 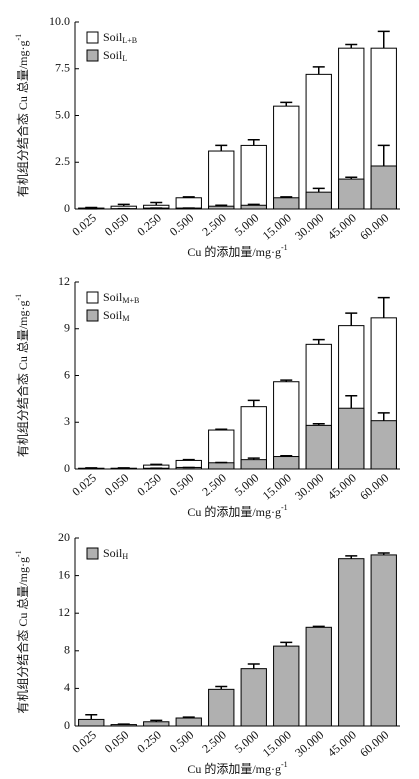 What do you see at coordinates (67, 374) in the screenshot?
I see `y-tick-label: 6` at bounding box center [67, 374].